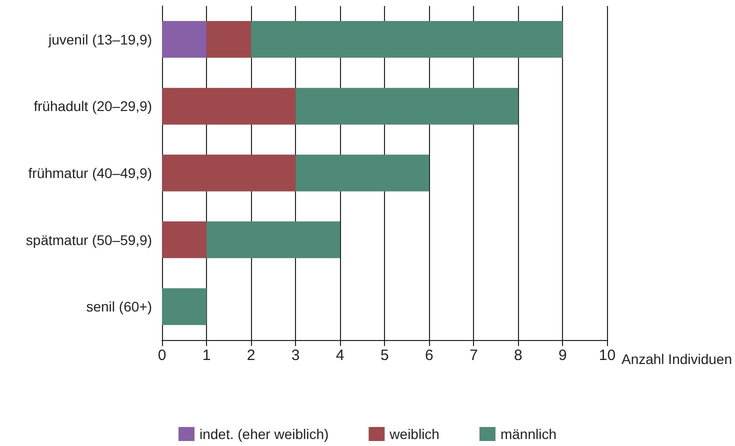  Describe the element at coordinates (93, 106) in the screenshot. I see `y-tick-label: frühadult (20–29,9)` at that location.